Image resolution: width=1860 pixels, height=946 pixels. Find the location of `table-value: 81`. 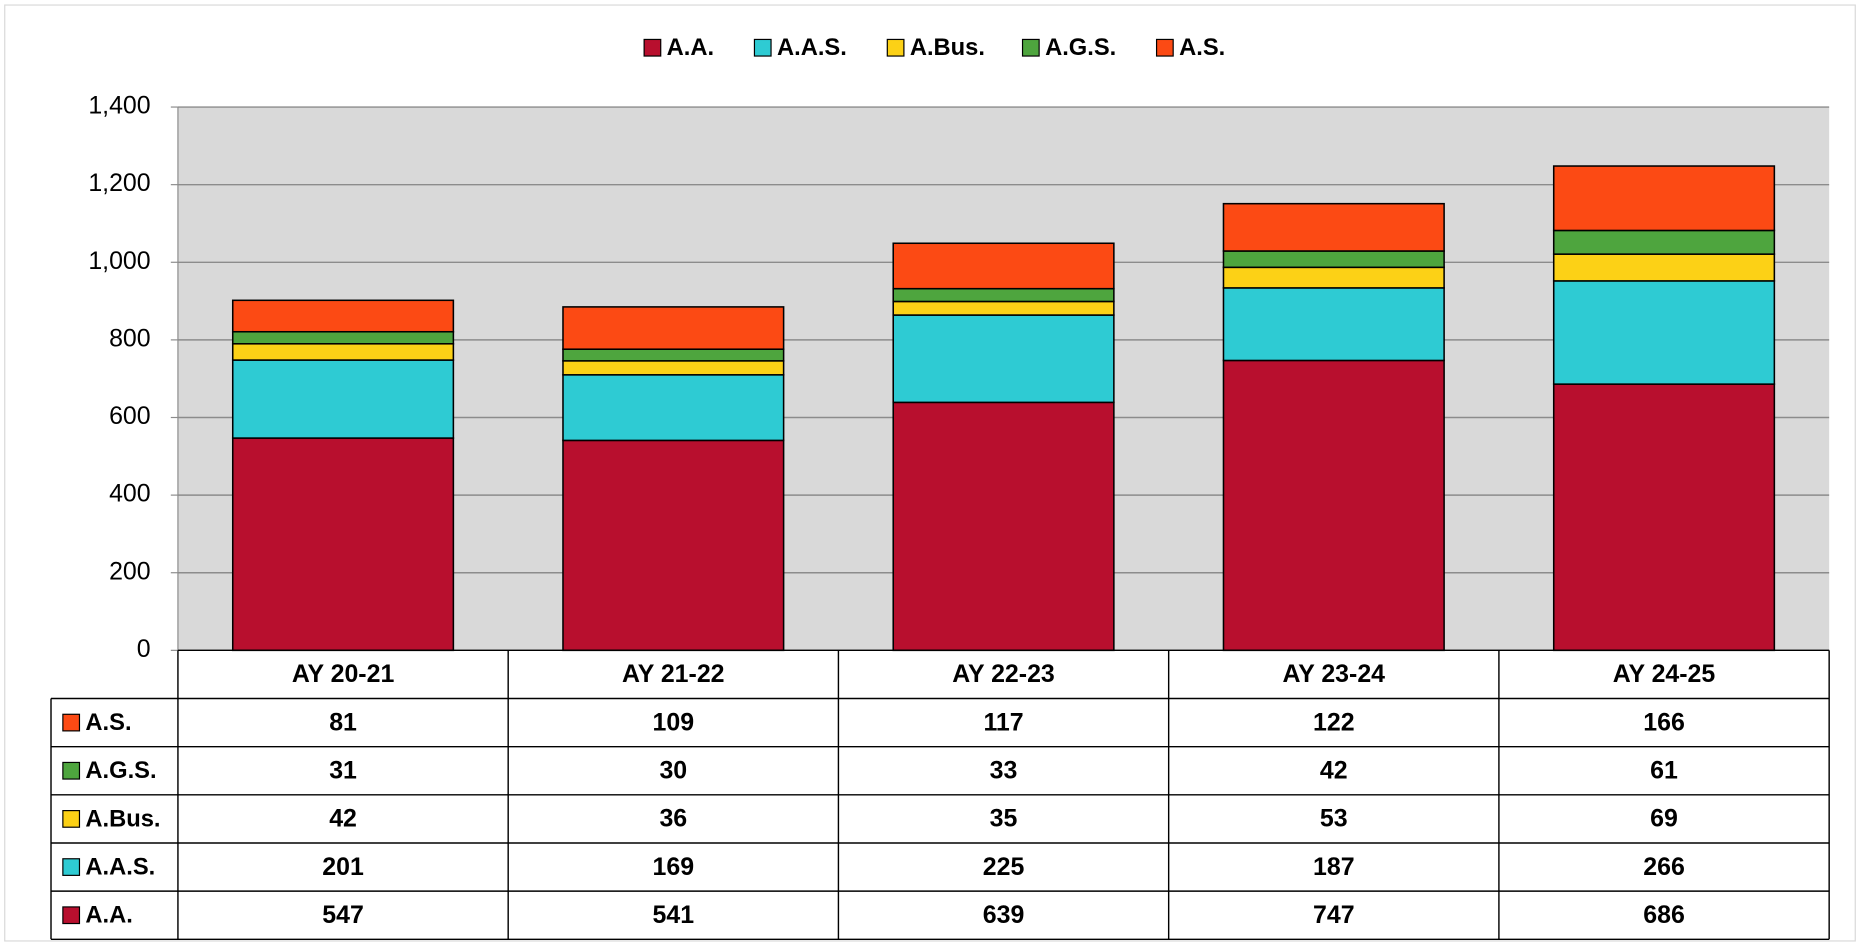

table-value: 81 is located at coordinates (343, 722).